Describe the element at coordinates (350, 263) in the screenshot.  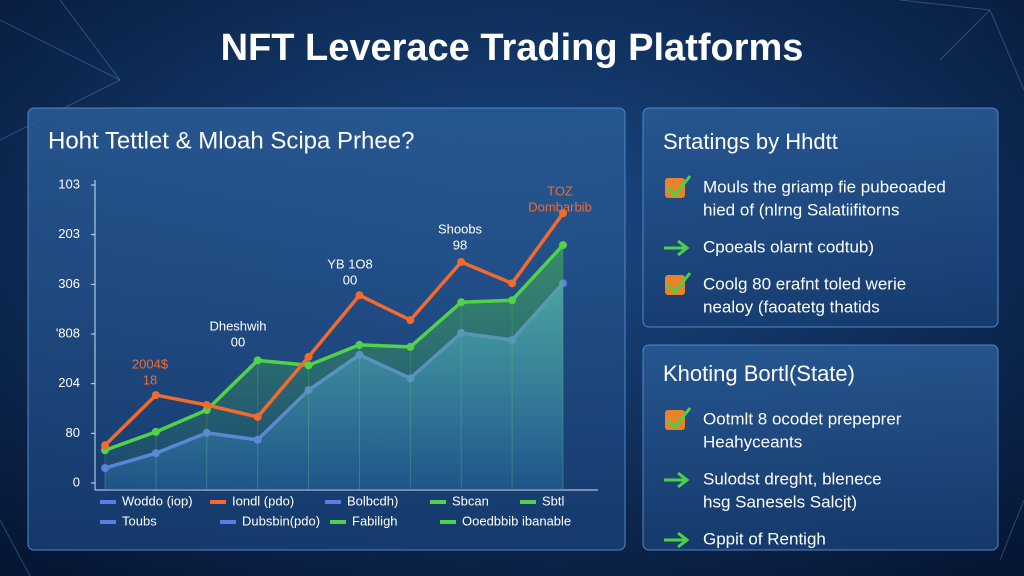
I see `annotation: YB 1O8` at that location.